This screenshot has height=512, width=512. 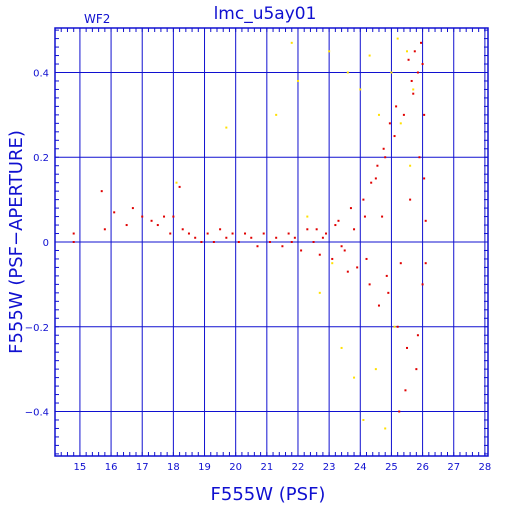 I want to click on y-axis-label: F555W (PSF−APERTURE), so click(x=16, y=242).